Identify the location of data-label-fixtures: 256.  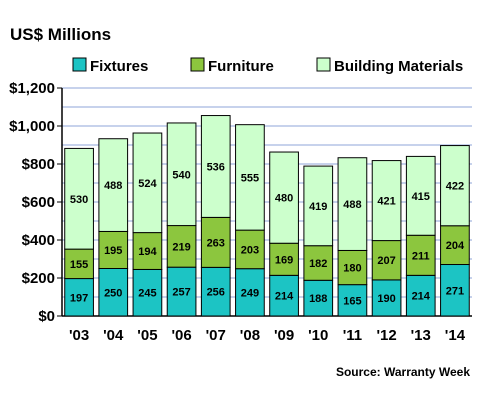
(216, 293).